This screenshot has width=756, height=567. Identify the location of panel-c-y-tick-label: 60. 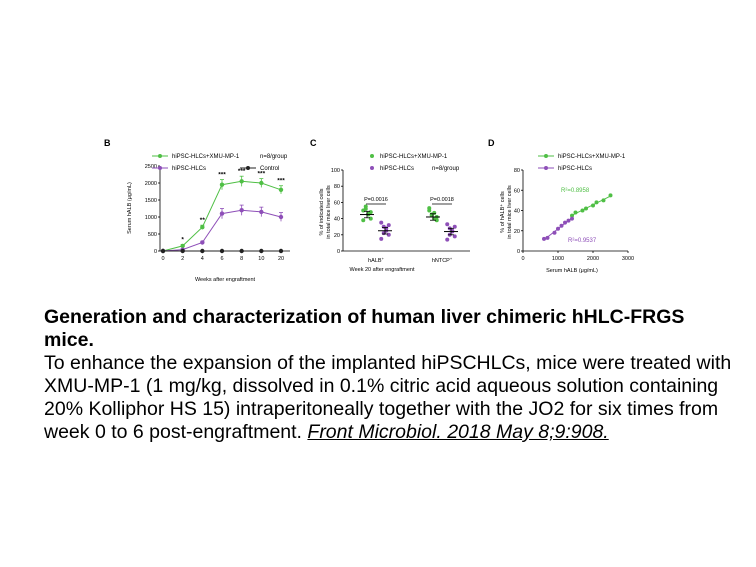
(337, 203).